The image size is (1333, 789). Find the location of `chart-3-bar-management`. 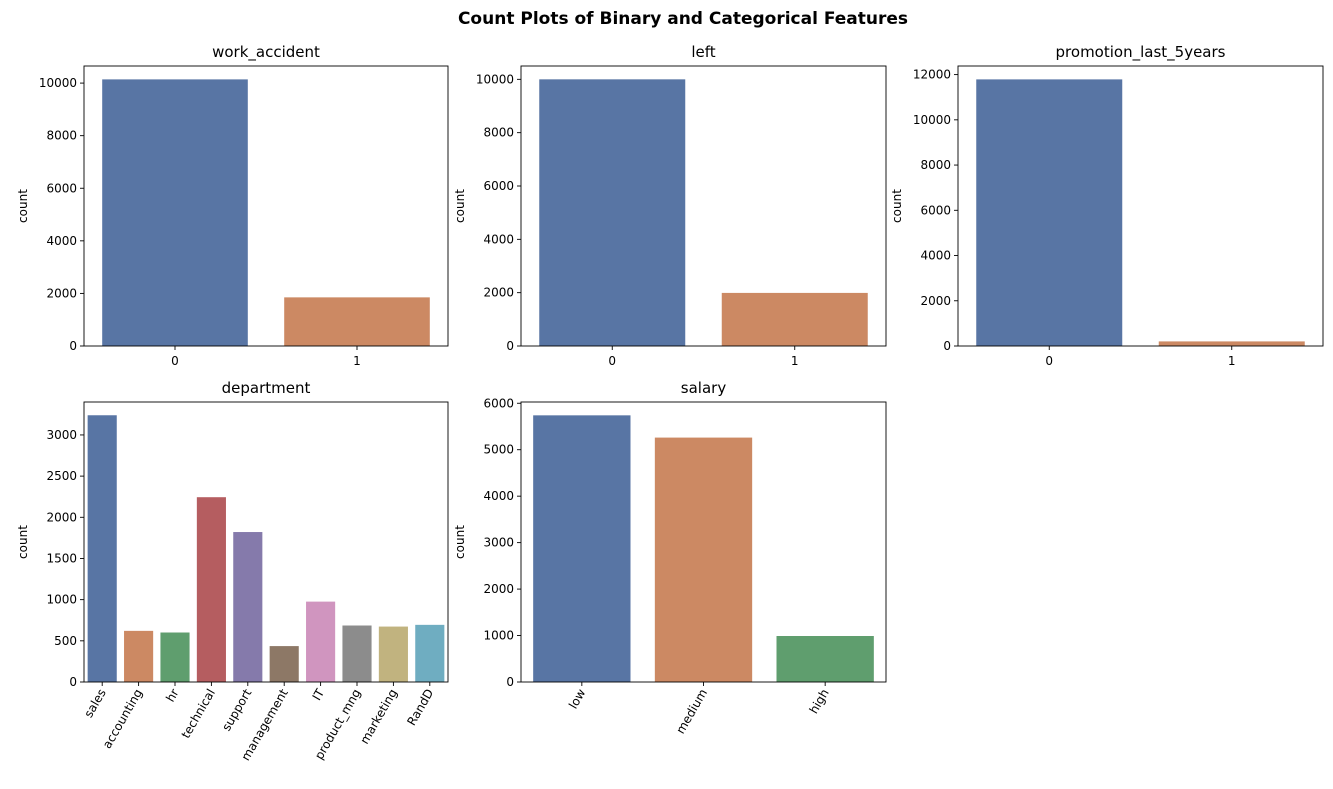

chart-3-bar-management is located at coordinates (284, 664).